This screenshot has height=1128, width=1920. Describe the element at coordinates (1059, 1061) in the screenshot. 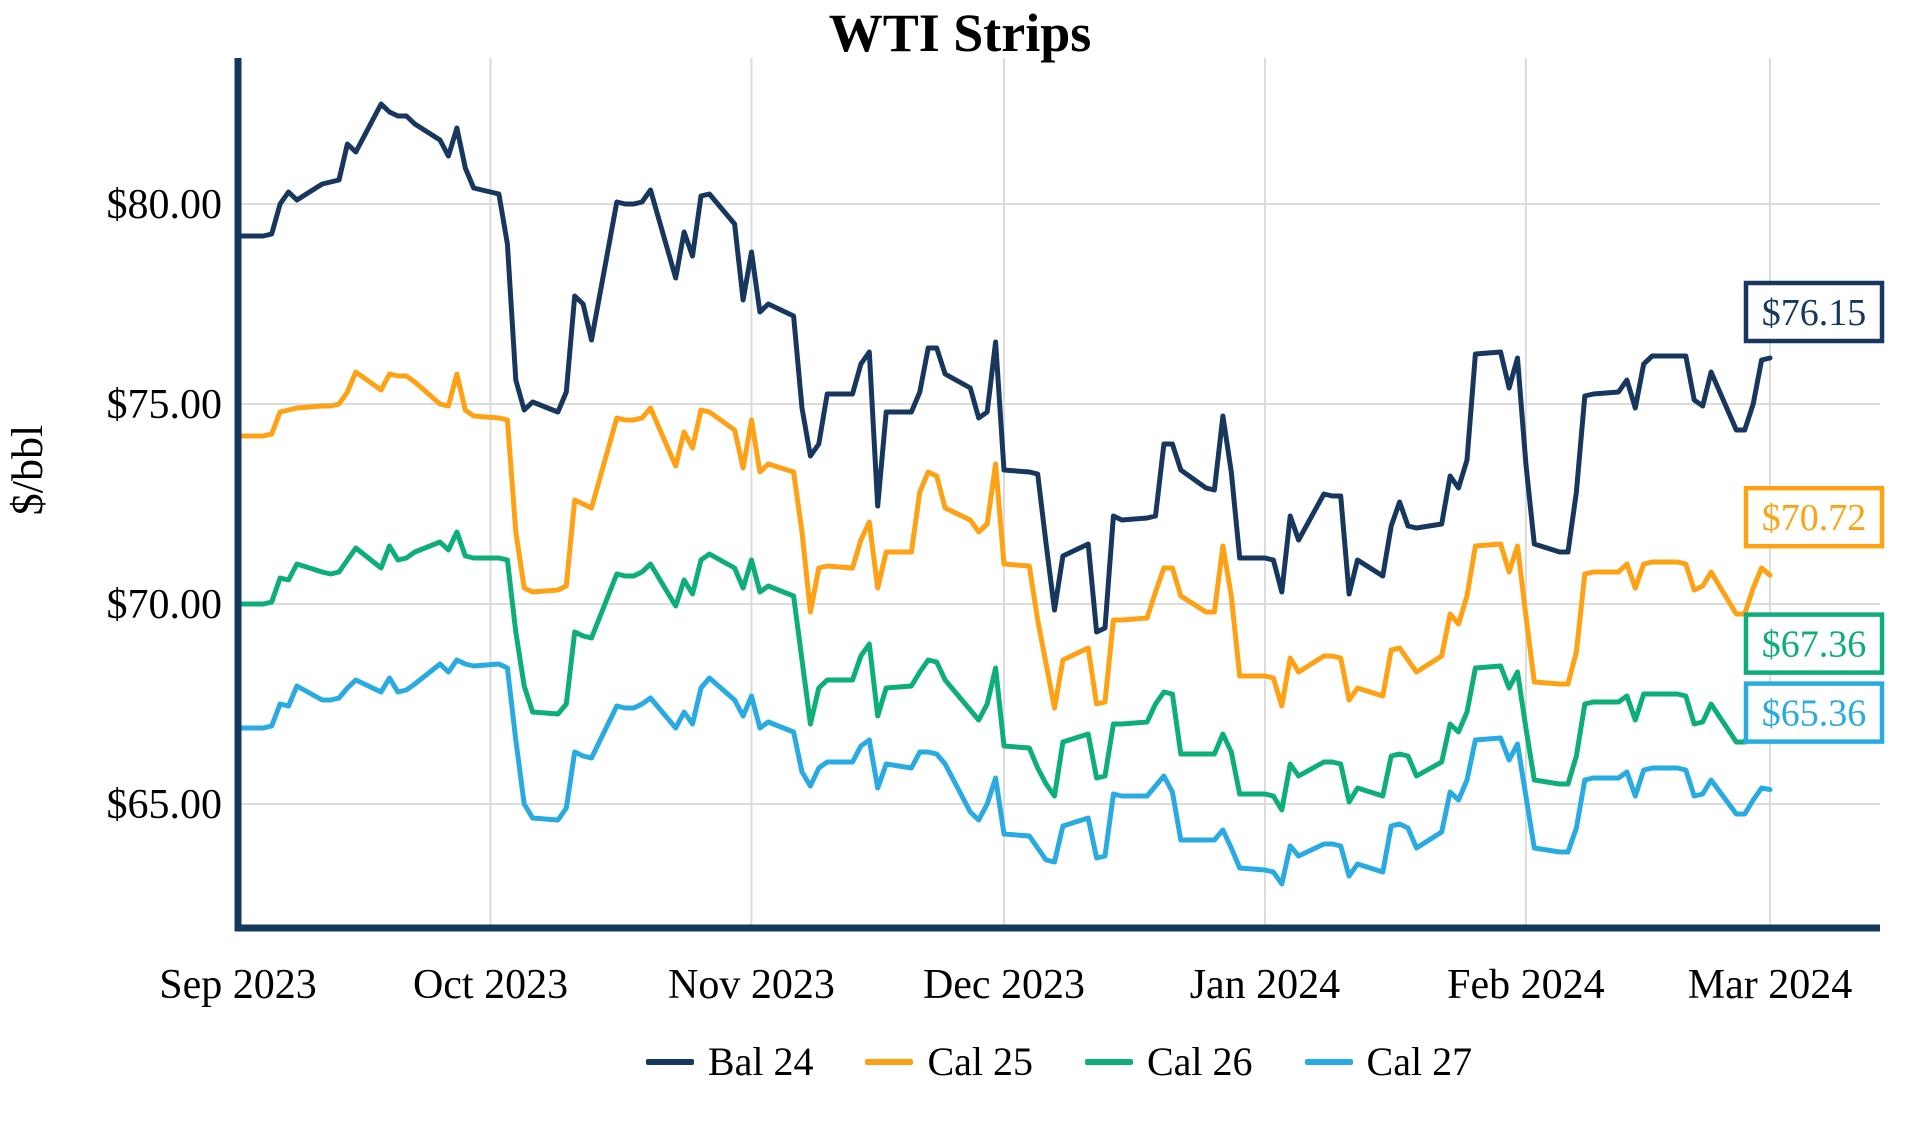

I see `legend: Bal 24 Cal 25 Cal 26 Cal 27` at that location.